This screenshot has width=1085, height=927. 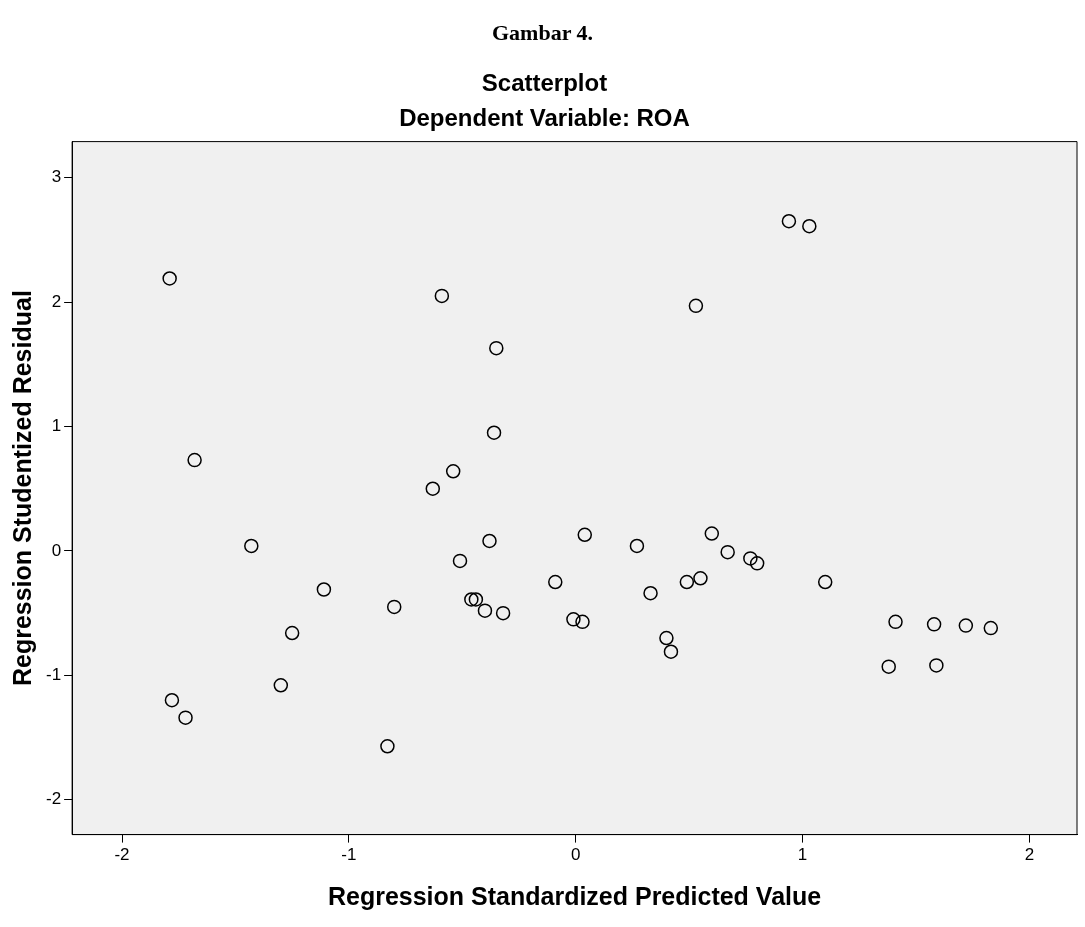 What do you see at coordinates (122, 855) in the screenshot?
I see `x-tick-label: -2` at bounding box center [122, 855].